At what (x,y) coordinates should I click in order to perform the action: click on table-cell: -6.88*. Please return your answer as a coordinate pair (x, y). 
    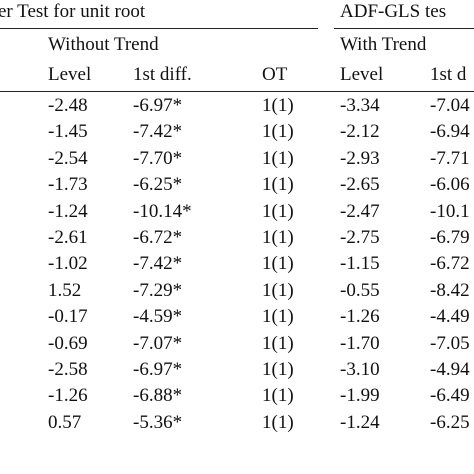
    Looking at the image, I should click on (158, 396).